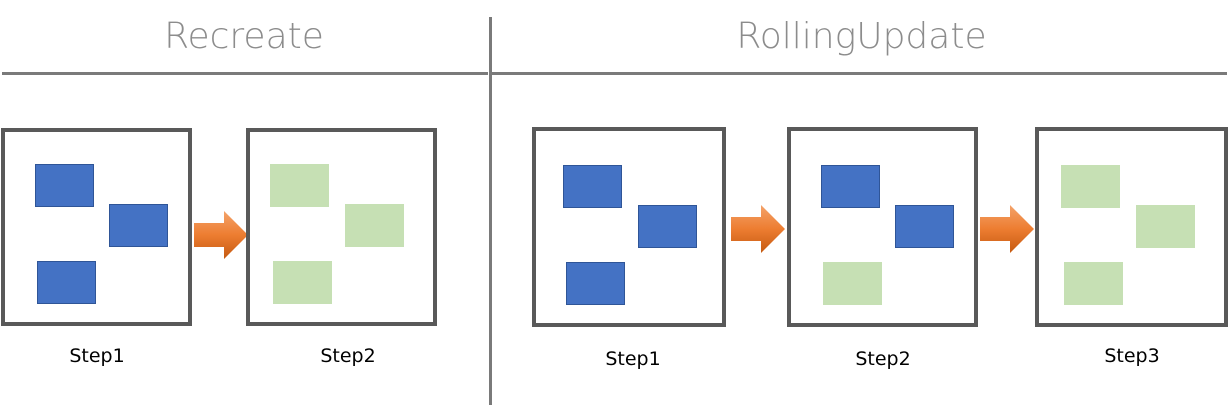 This screenshot has height=406, width=1229. I want to click on recreate-step2-label: Step2, so click(348, 356).